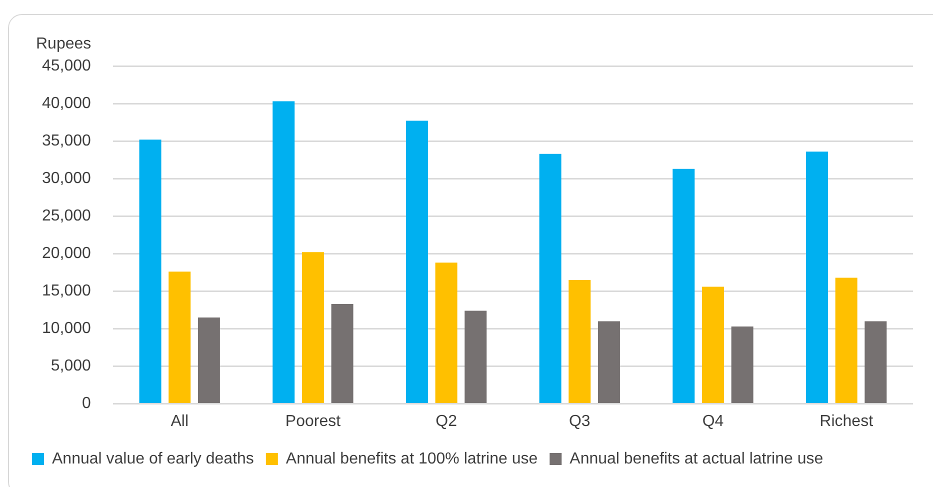 The width and height of the screenshot is (933, 487). What do you see at coordinates (87, 403) in the screenshot?
I see `y-tick-label: 0` at bounding box center [87, 403].